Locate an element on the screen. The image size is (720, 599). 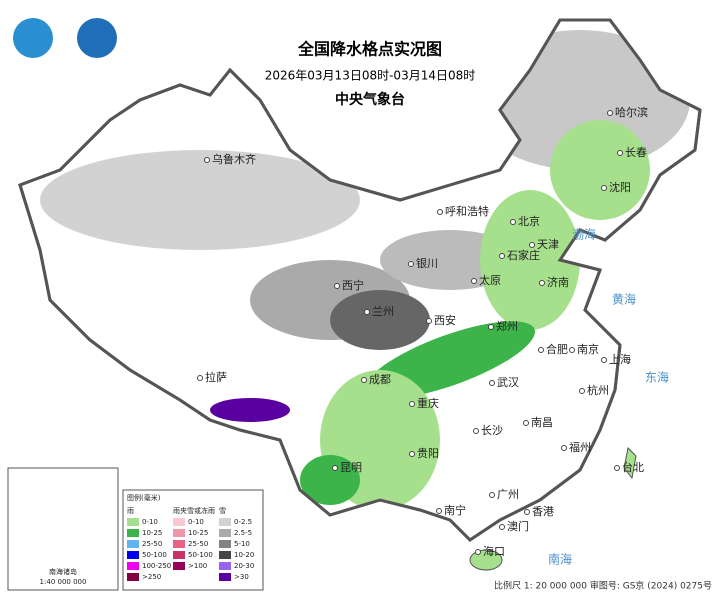
inset is located at coordinates (63, 529).